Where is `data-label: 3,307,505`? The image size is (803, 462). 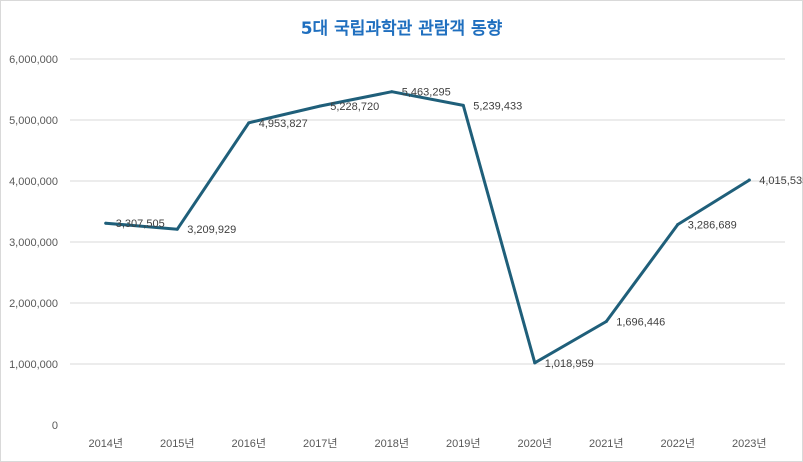
data-label: 3,307,505 is located at coordinates (140, 224).